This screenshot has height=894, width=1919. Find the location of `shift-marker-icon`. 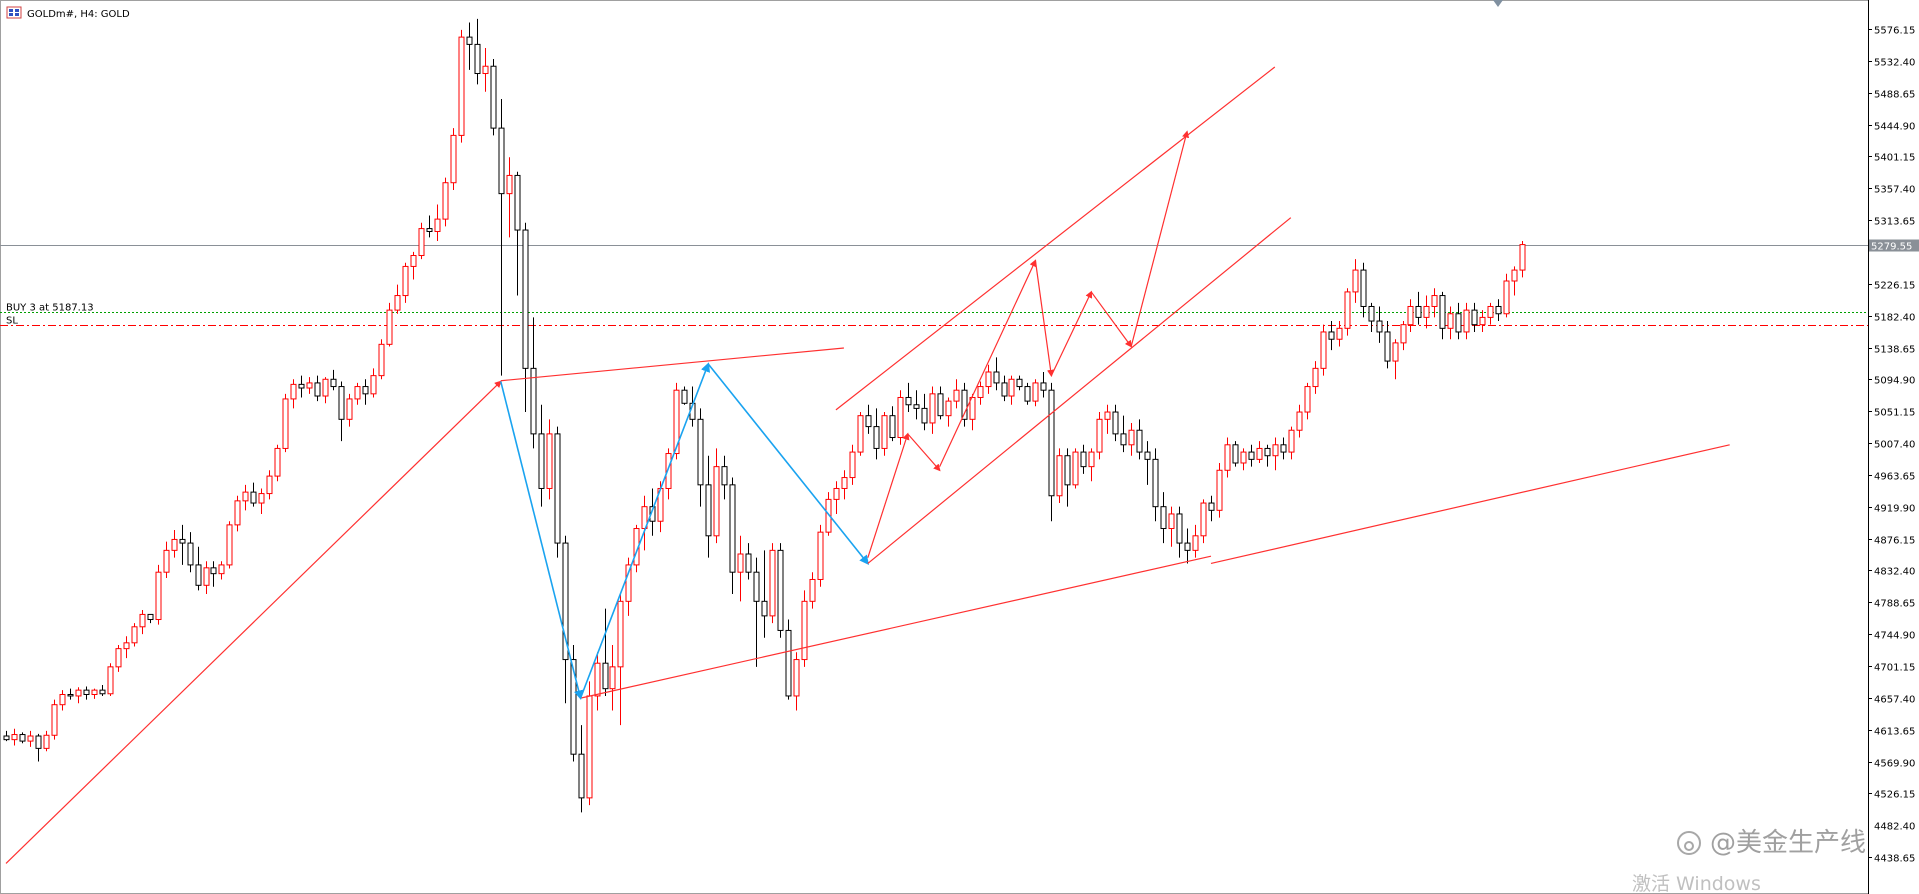

shift-marker-icon is located at coordinates (1498, 3).